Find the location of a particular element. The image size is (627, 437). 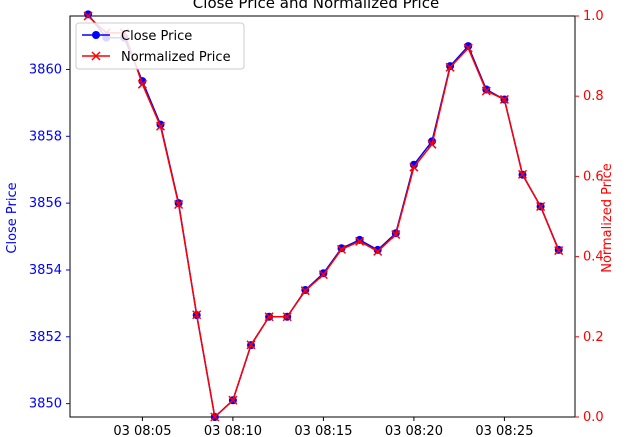

legend-item-close-price: Close Price is located at coordinates (137, 36).